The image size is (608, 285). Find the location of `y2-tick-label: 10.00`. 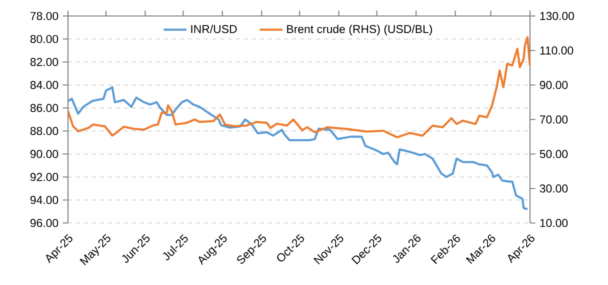

y2-tick-label: 10.00 is located at coordinates (554, 223).